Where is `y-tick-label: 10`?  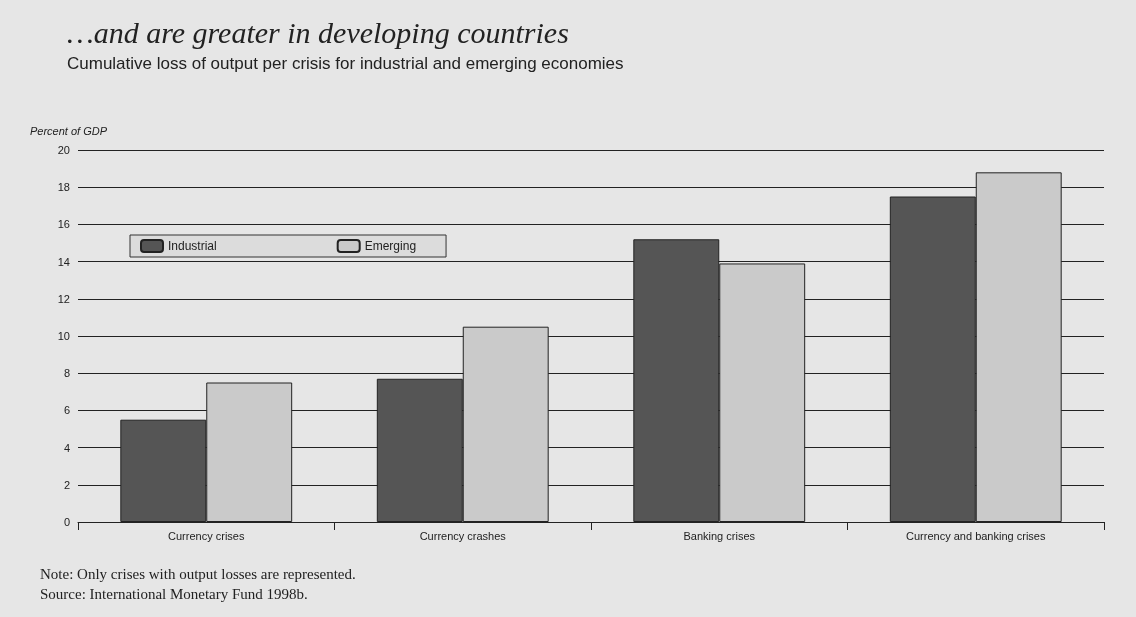
y-tick-label: 10 is located at coordinates (63, 336).